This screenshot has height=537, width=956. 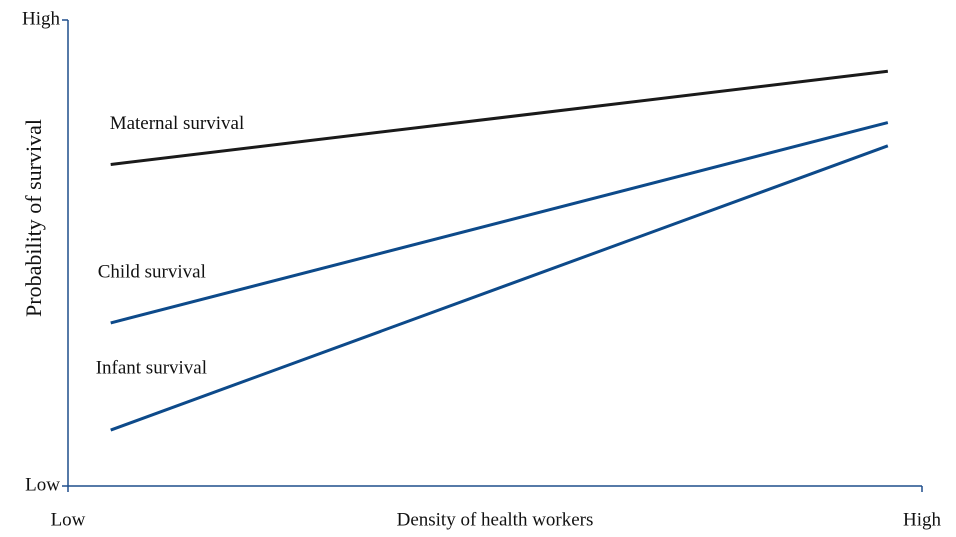 What do you see at coordinates (33, 218) in the screenshot?
I see `y-axis-label: Probability of survival` at bounding box center [33, 218].